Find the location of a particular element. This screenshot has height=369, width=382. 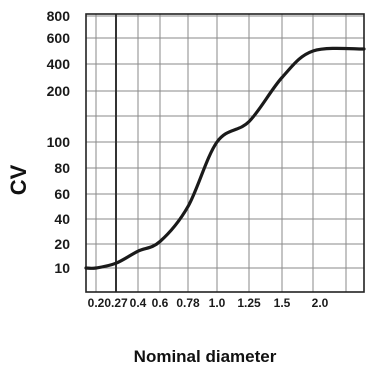

x-tick-label: 1.5 is located at coordinates (282, 303).